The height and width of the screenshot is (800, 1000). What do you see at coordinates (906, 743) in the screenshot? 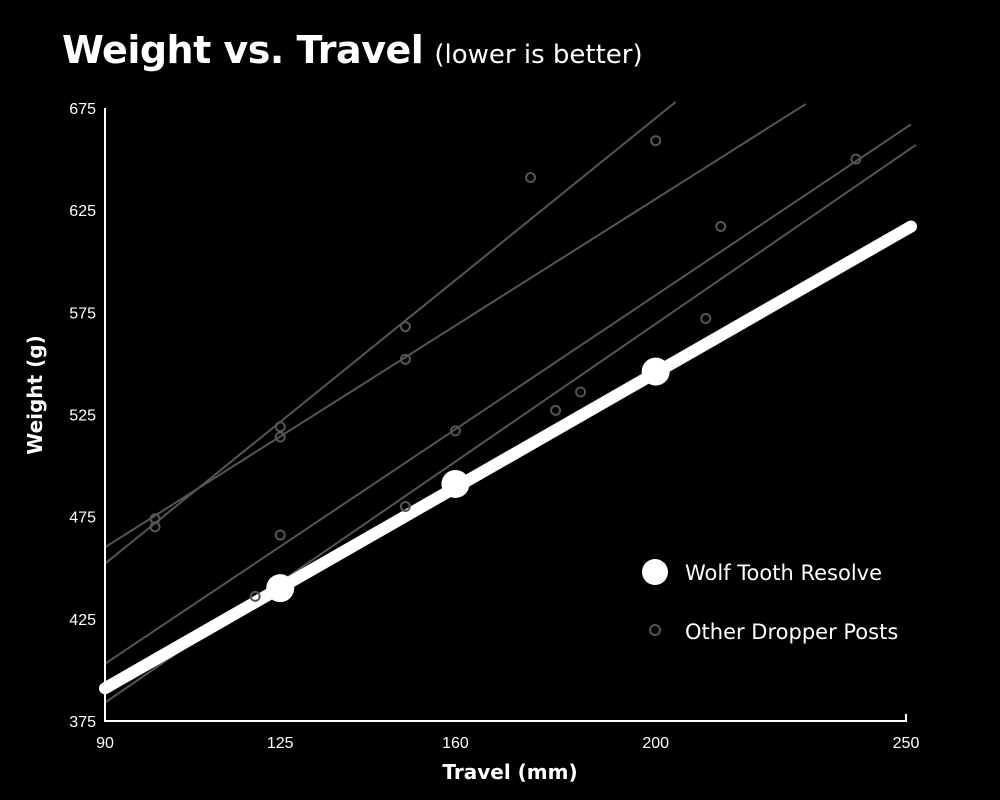
I see `x-tick-label: 250` at bounding box center [906, 743].